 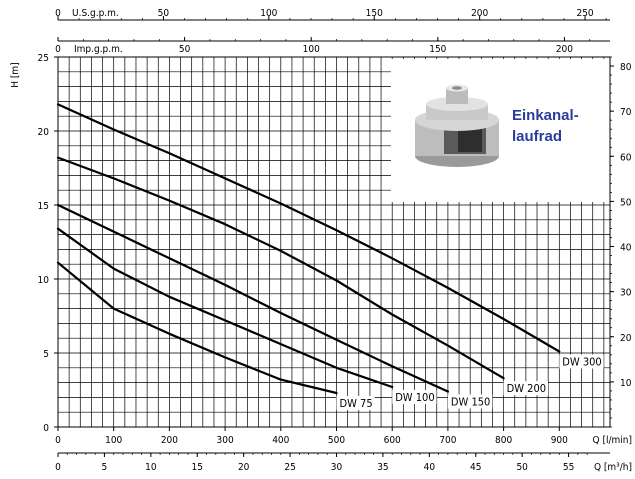 What do you see at coordinates (613, 467) in the screenshot?
I see `m3h-axis-label: Q [m³/h]` at bounding box center [613, 467].